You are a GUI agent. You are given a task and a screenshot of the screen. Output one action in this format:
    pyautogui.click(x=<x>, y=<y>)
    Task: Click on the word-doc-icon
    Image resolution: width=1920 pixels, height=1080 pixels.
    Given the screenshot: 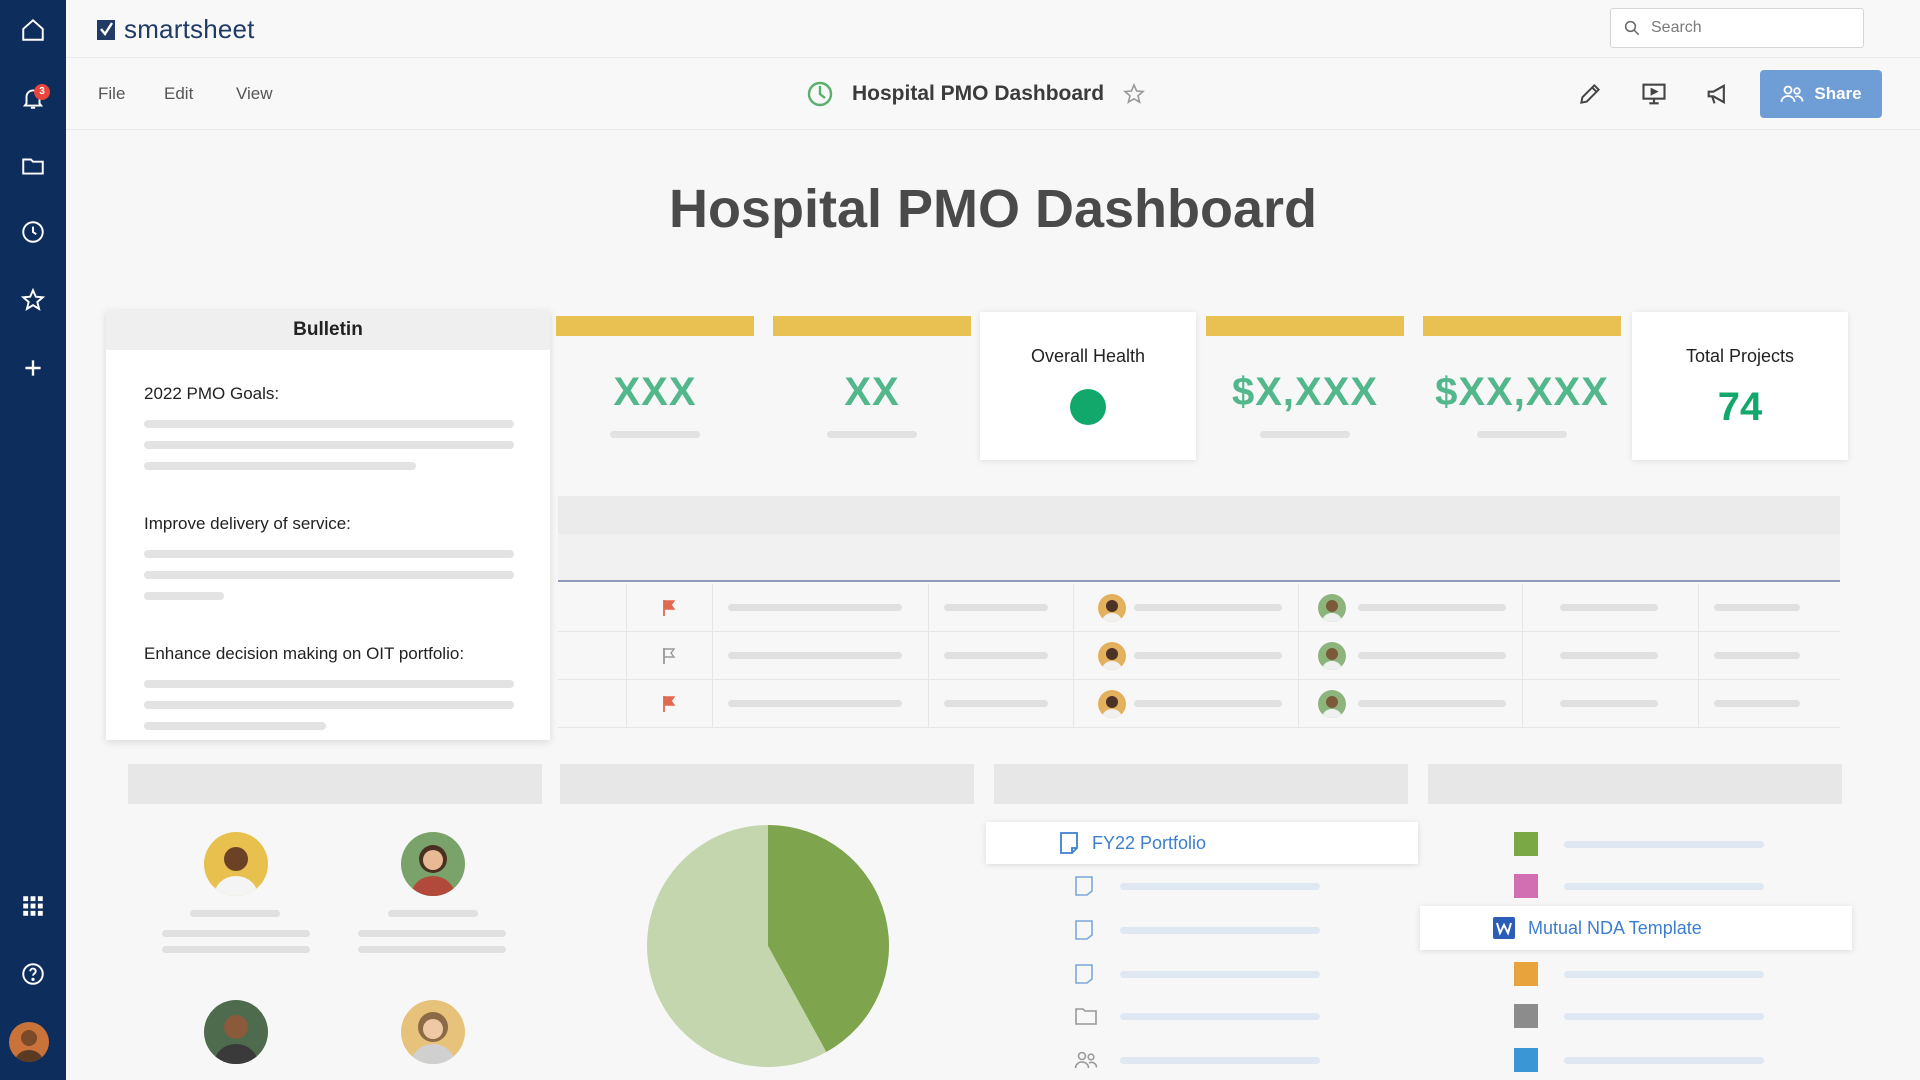 What is the action you would take?
    pyautogui.click(x=1504, y=928)
    